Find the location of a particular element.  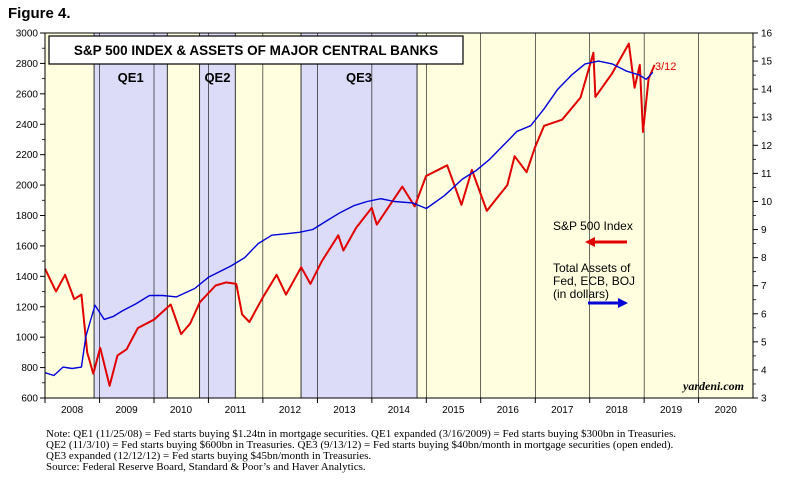

y-left-tick-label: 600 is located at coordinates (29, 399).